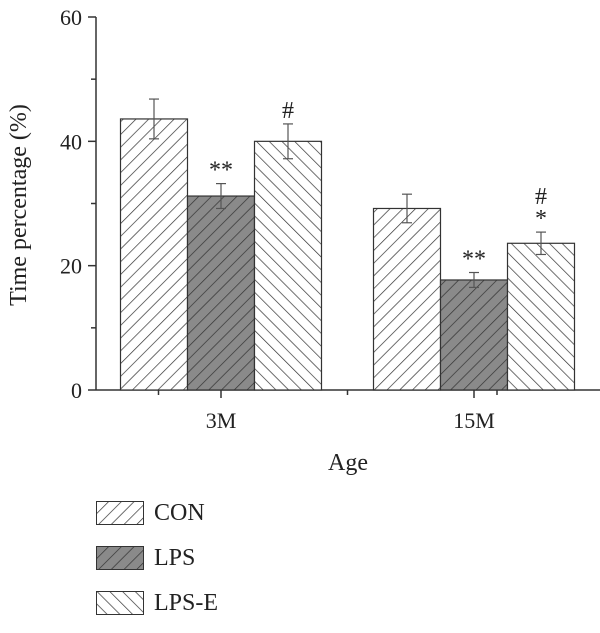 The image size is (600, 633). Describe the element at coordinates (76, 390) in the screenshot. I see `y-tick-label: 0` at that location.